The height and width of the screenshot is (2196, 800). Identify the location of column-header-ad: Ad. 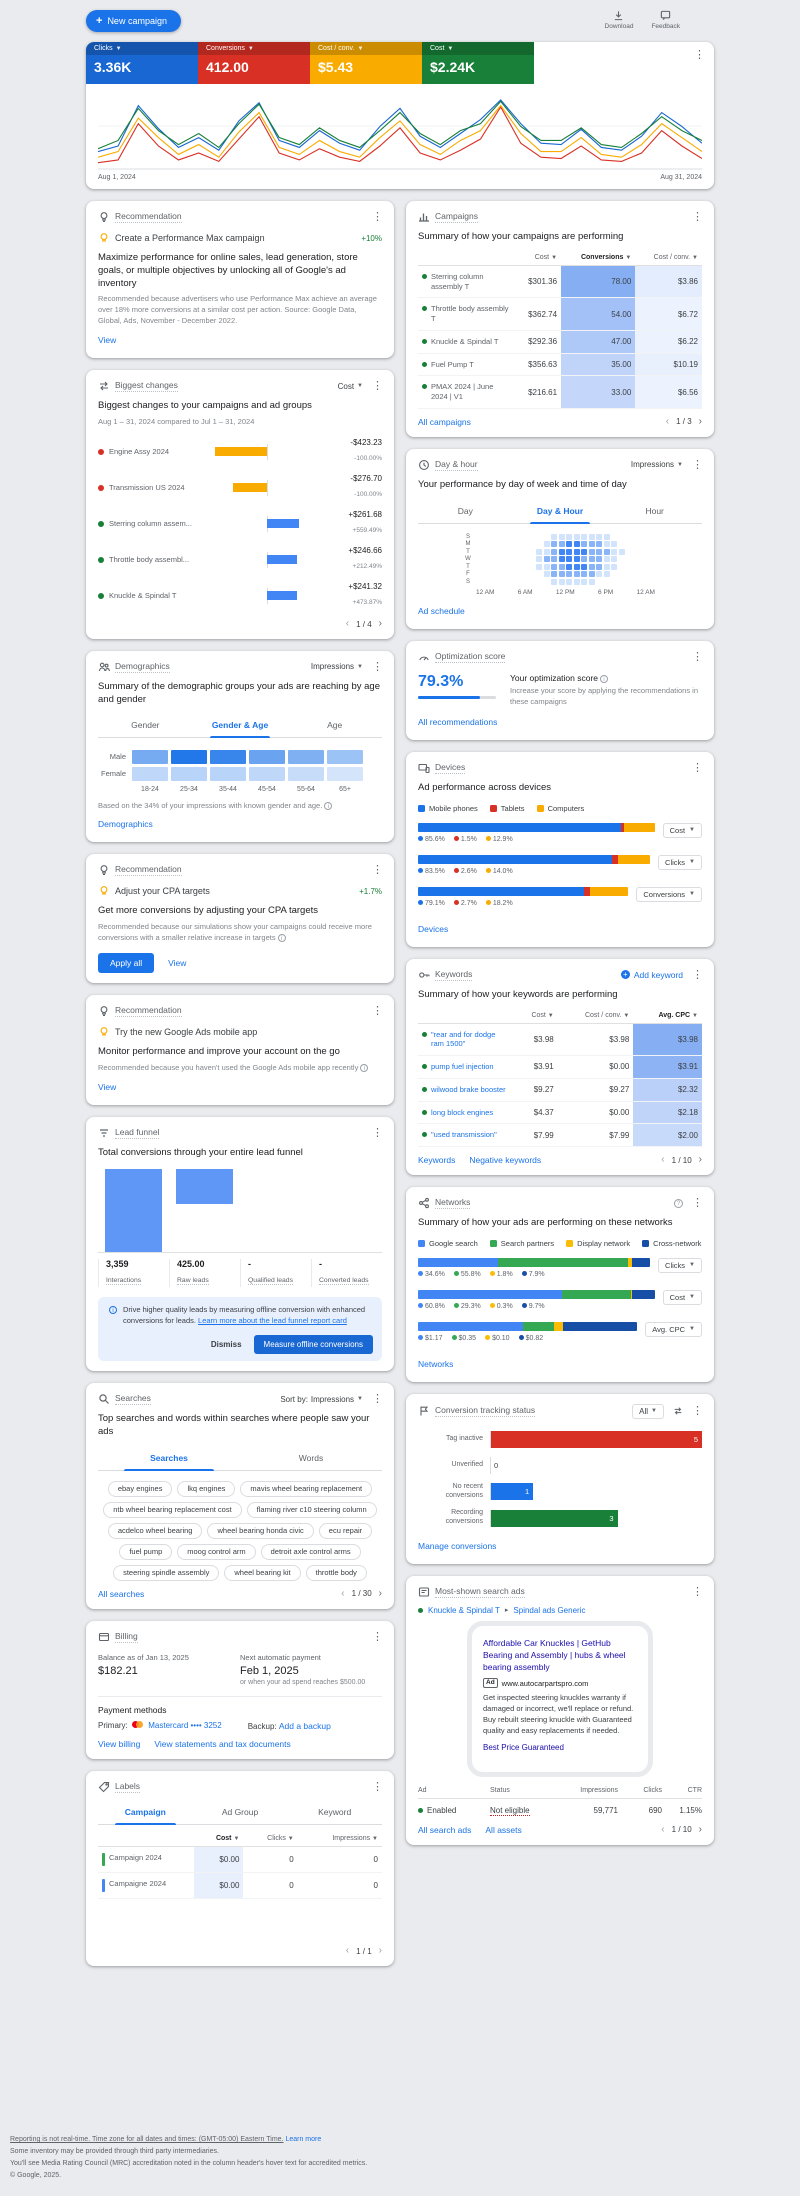
(422, 1790).